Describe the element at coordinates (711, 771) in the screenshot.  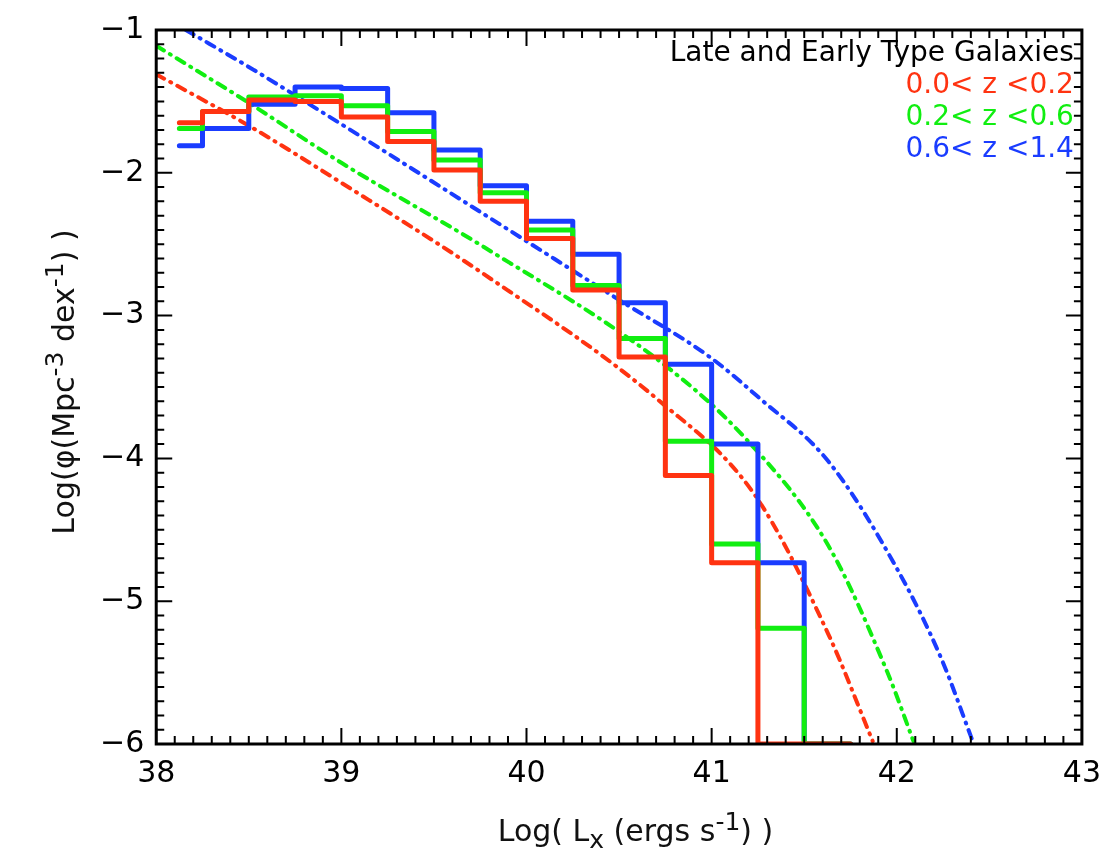
I see `x-tick-label: 41` at that location.